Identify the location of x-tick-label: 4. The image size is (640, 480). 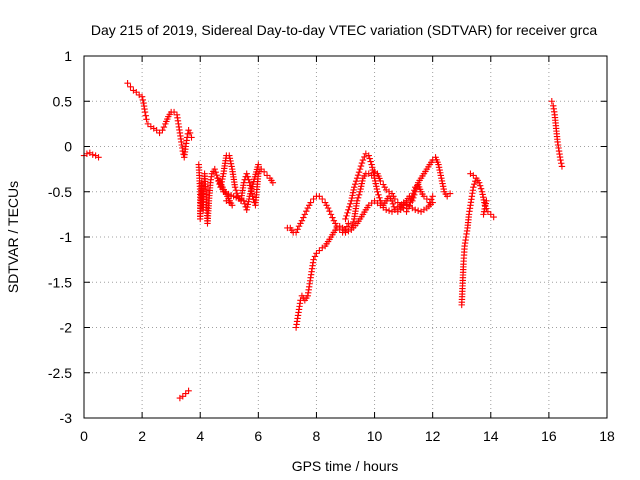
(200, 436).